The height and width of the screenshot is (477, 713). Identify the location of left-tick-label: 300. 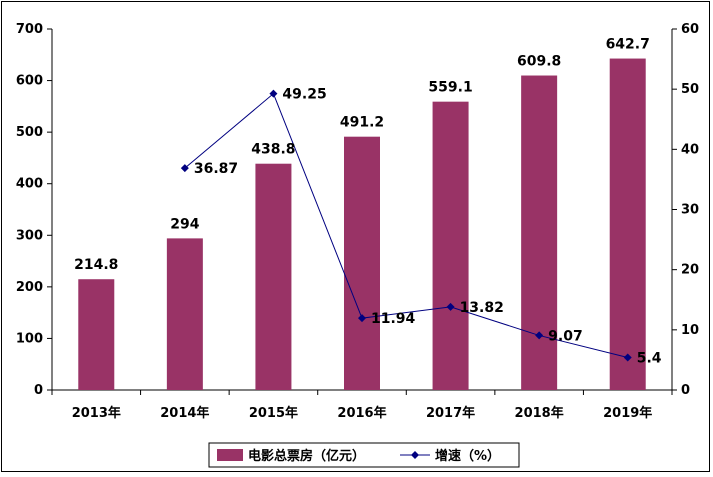
(29, 235).